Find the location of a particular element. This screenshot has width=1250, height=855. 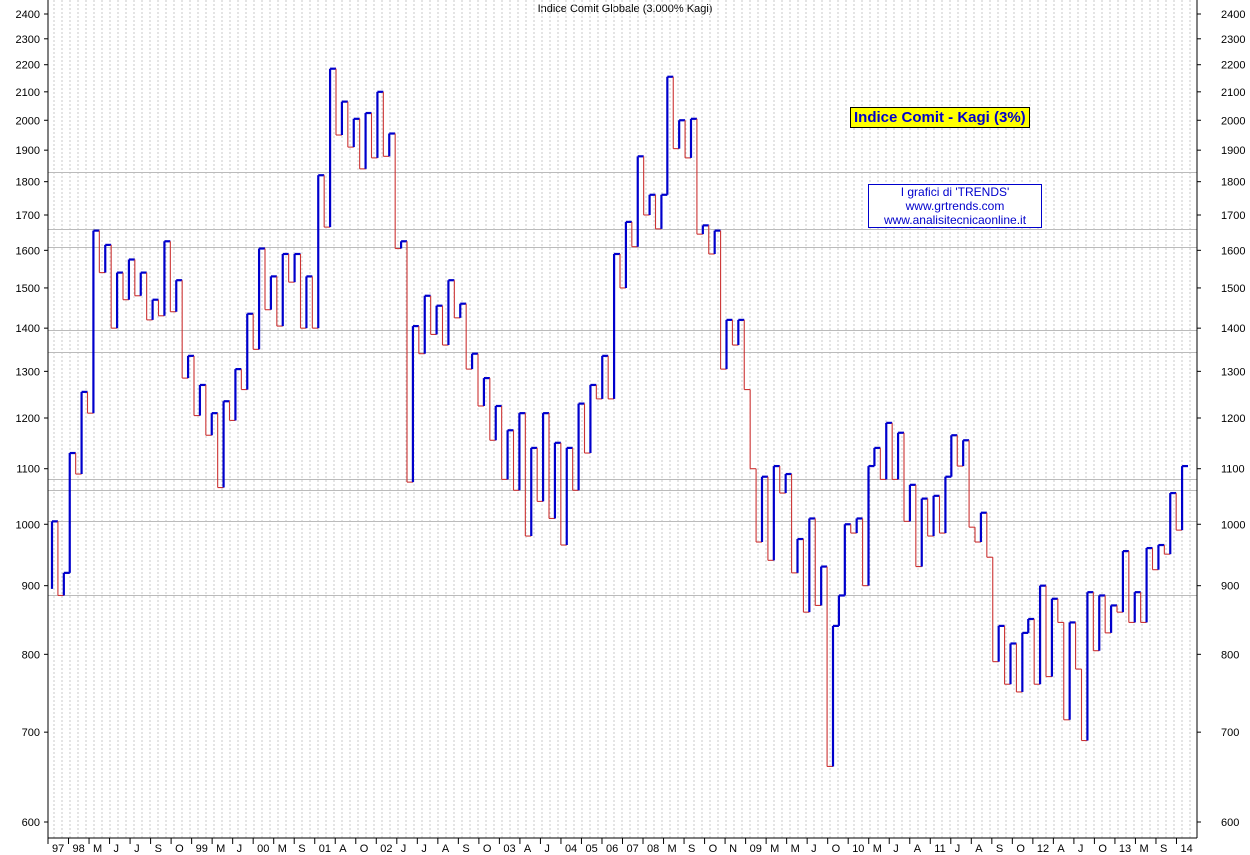

y-tick-label-right: 1900 is located at coordinates (1233, 151).